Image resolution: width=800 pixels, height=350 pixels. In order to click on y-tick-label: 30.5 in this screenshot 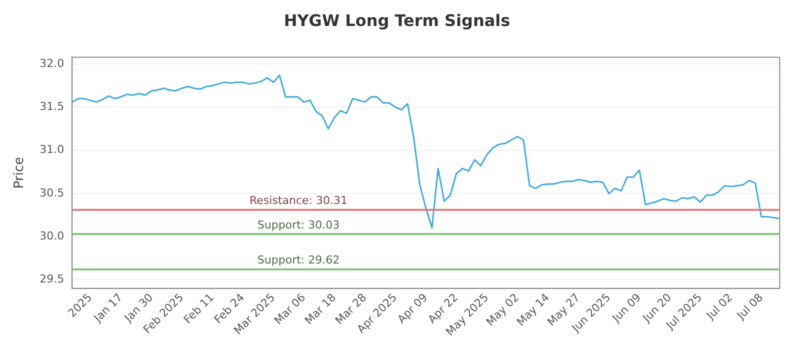, I will do `click(52, 193)`.